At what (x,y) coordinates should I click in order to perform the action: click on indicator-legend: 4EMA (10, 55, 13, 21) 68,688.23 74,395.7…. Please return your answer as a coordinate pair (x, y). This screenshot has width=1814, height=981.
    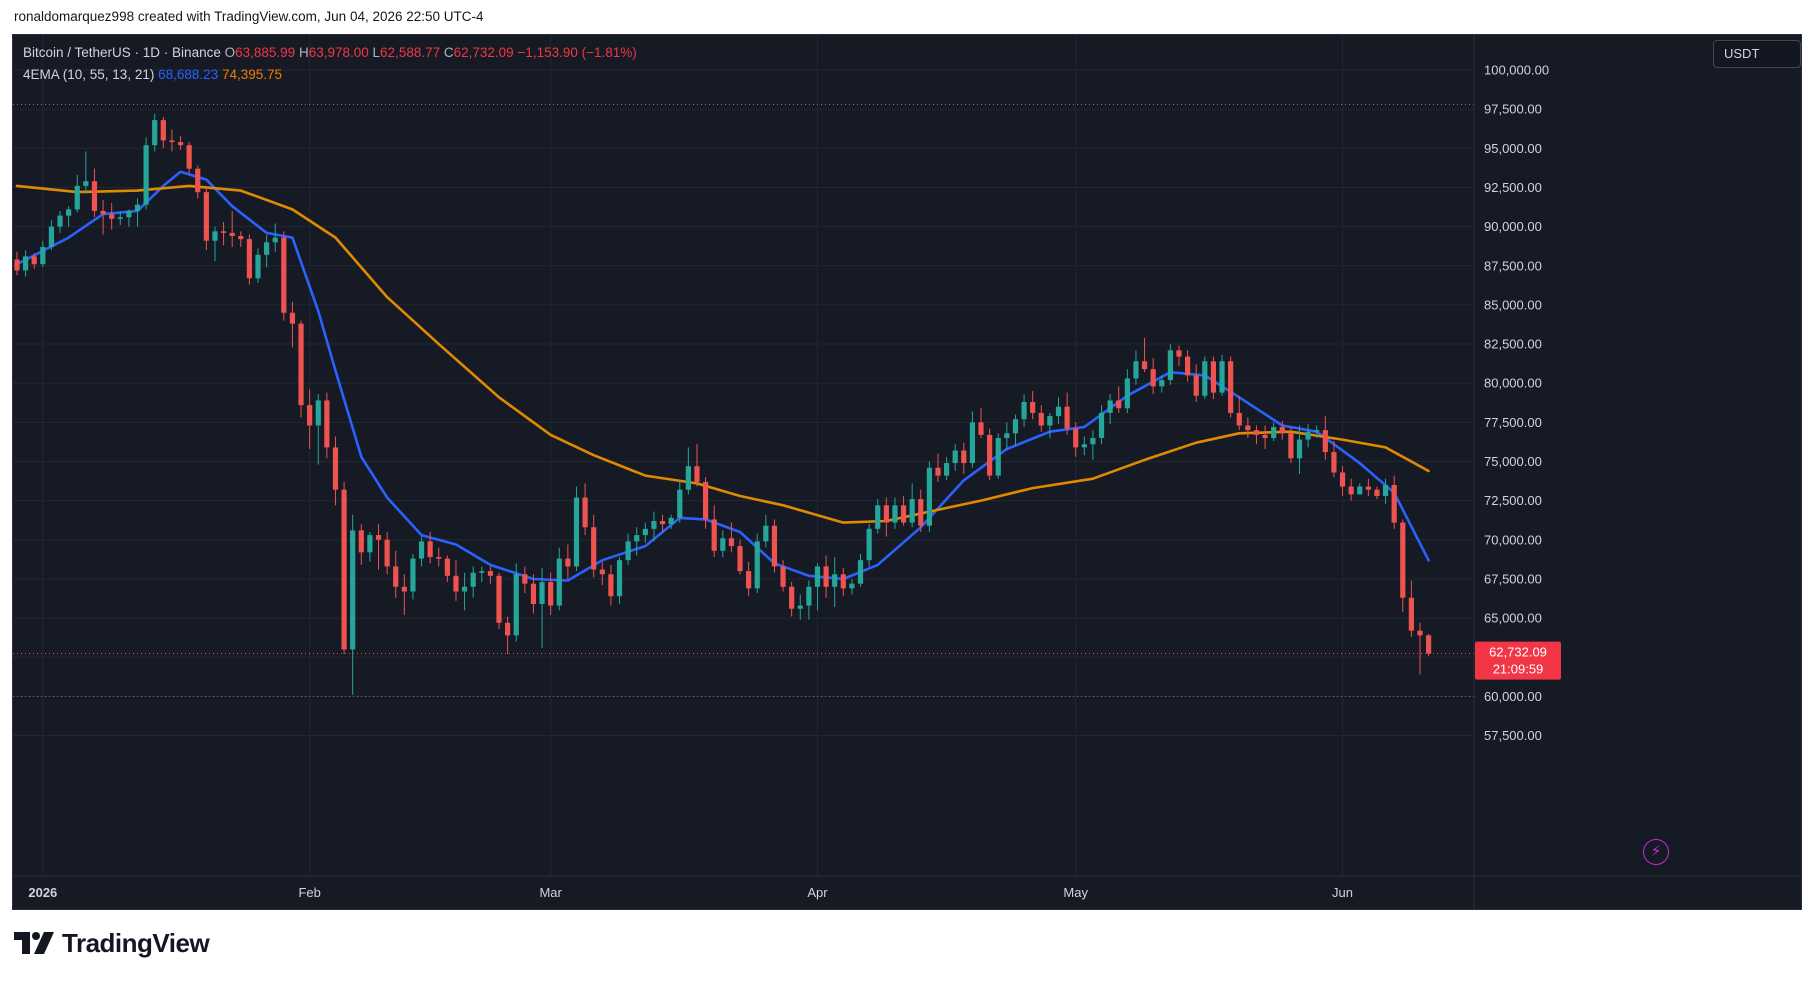
    Looking at the image, I should click on (152, 74).